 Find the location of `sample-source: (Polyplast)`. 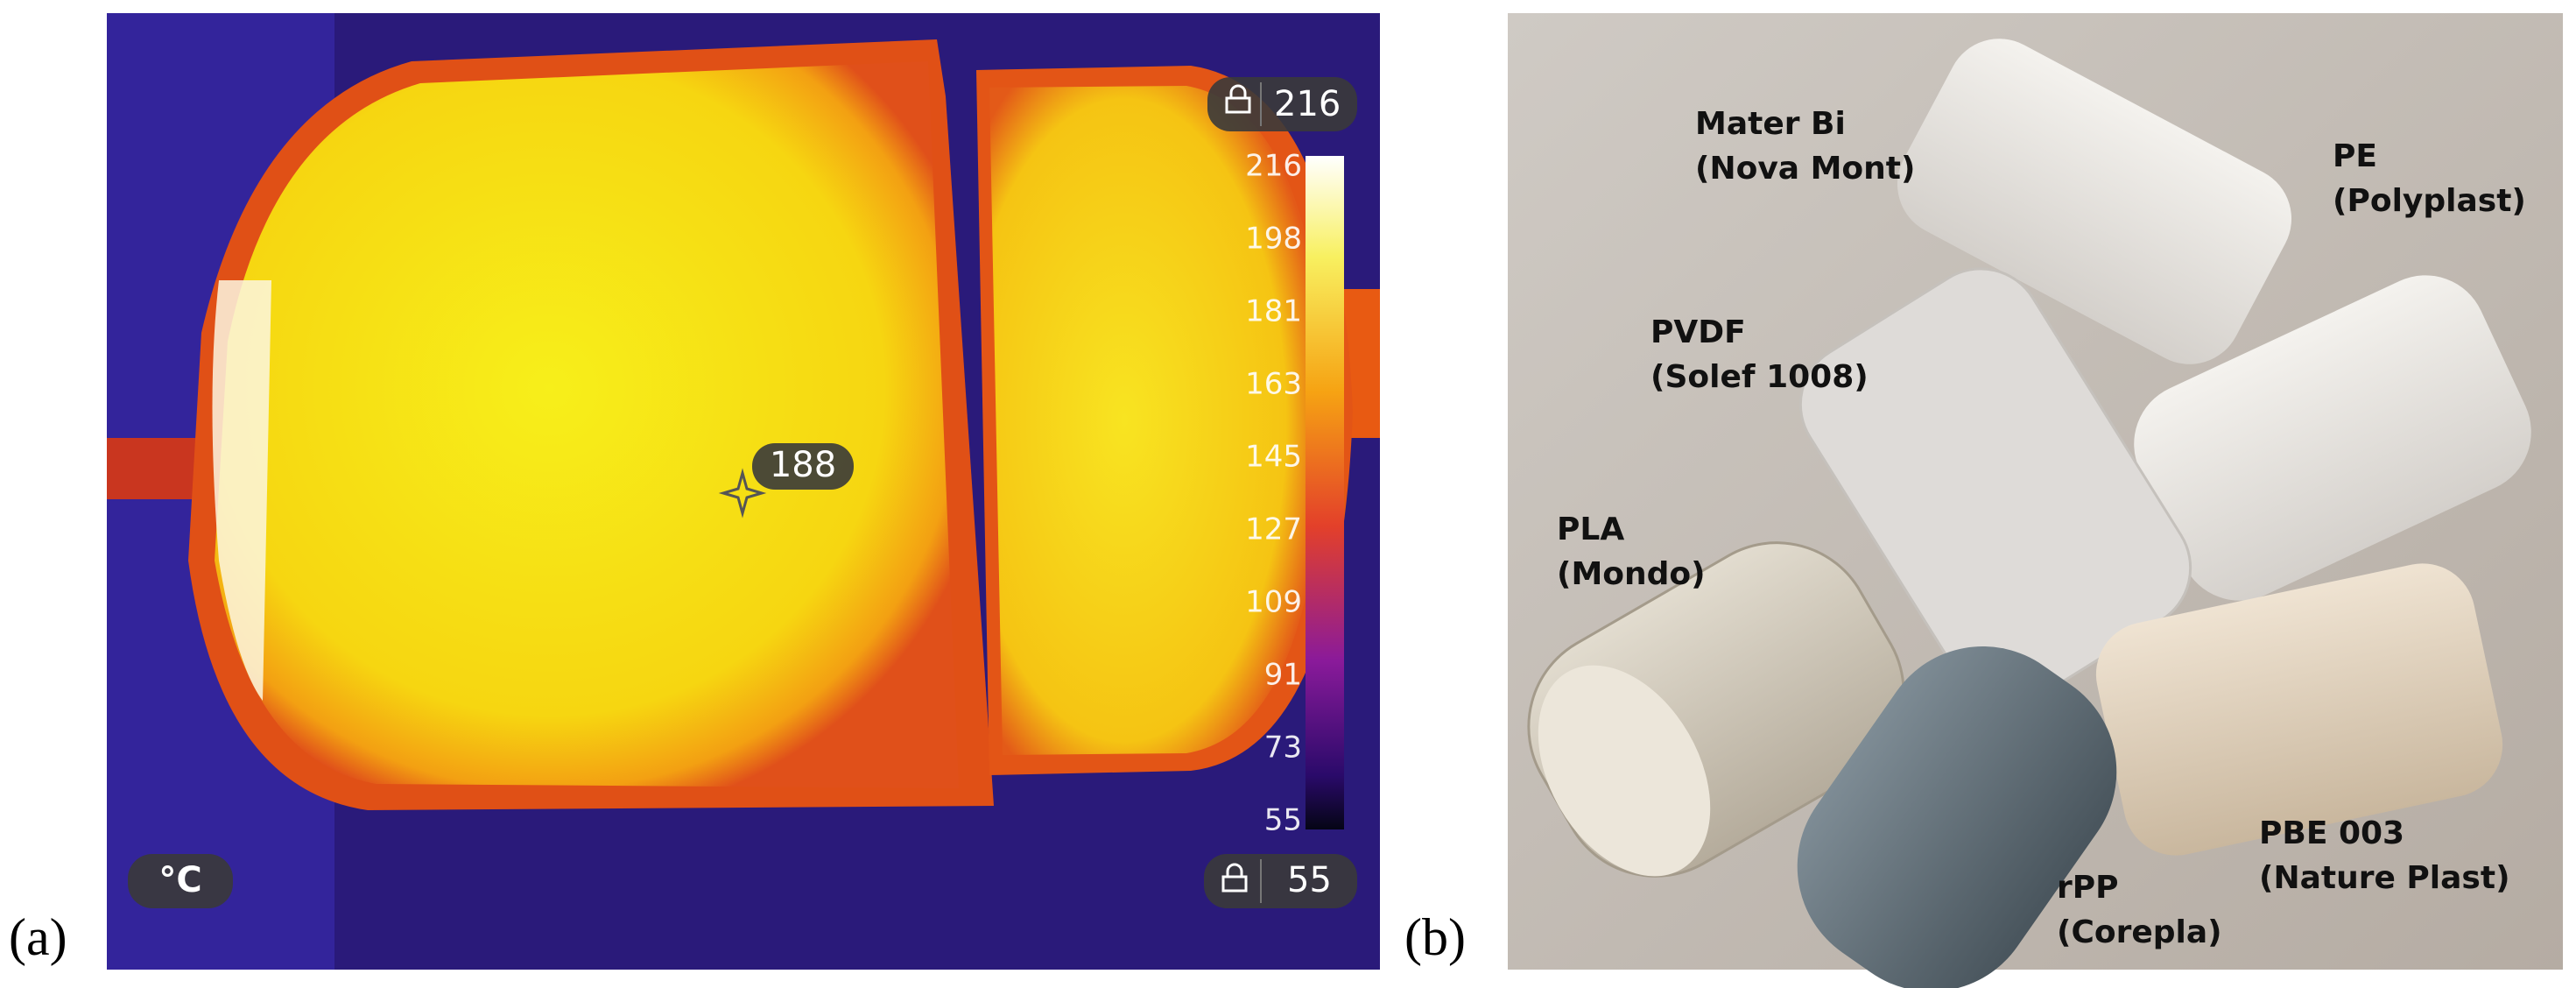

sample-source: (Polyplast) is located at coordinates (2429, 201).